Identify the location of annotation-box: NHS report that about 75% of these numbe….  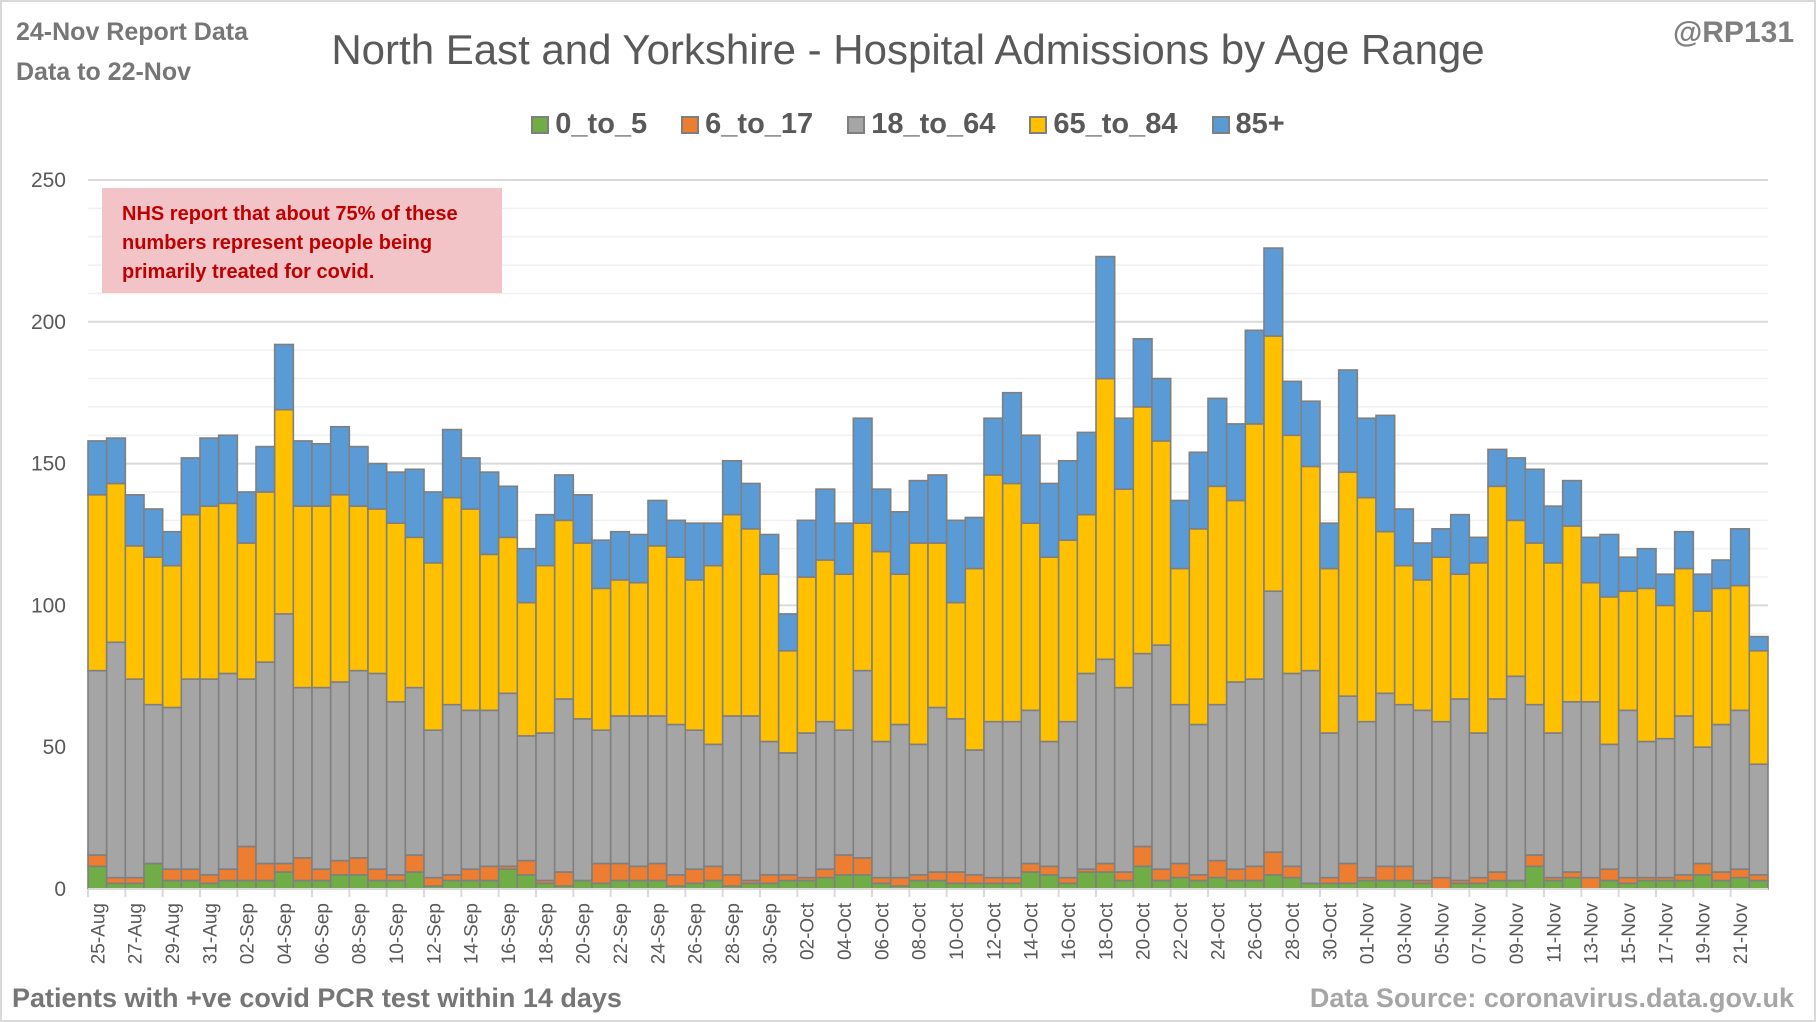
(302, 240).